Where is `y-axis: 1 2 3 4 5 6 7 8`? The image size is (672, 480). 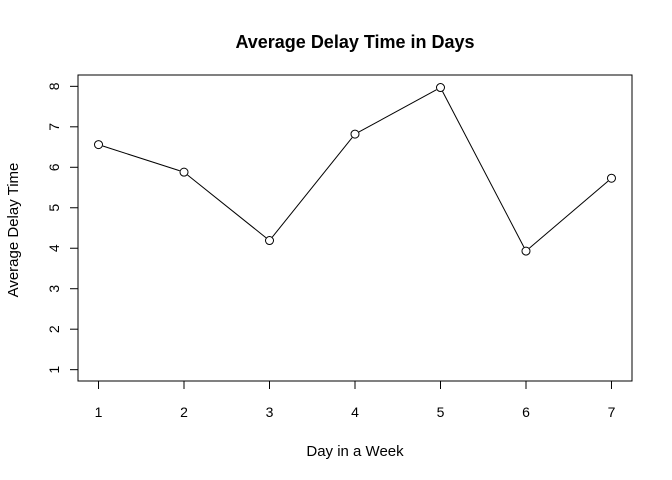
y-axis: 1 2 3 4 5 6 7 8 is located at coordinates (62, 228).